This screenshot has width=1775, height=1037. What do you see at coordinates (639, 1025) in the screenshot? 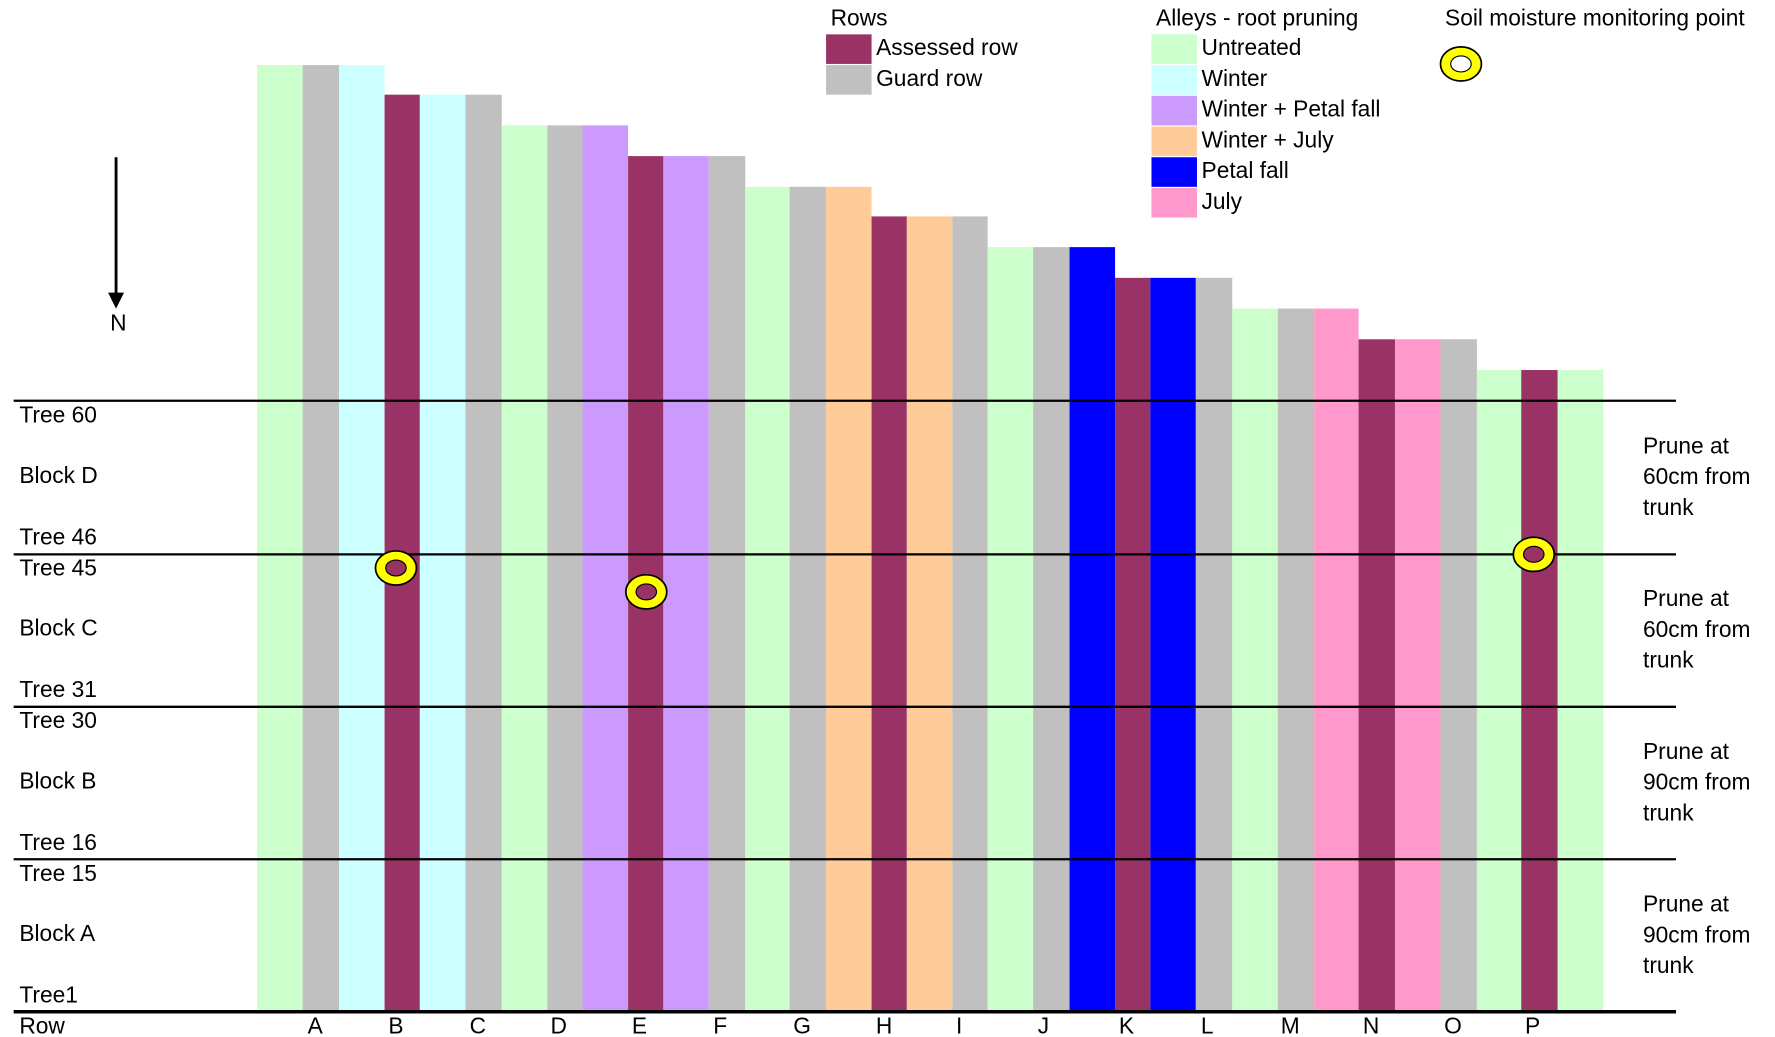
I see `row-label: E` at bounding box center [639, 1025].